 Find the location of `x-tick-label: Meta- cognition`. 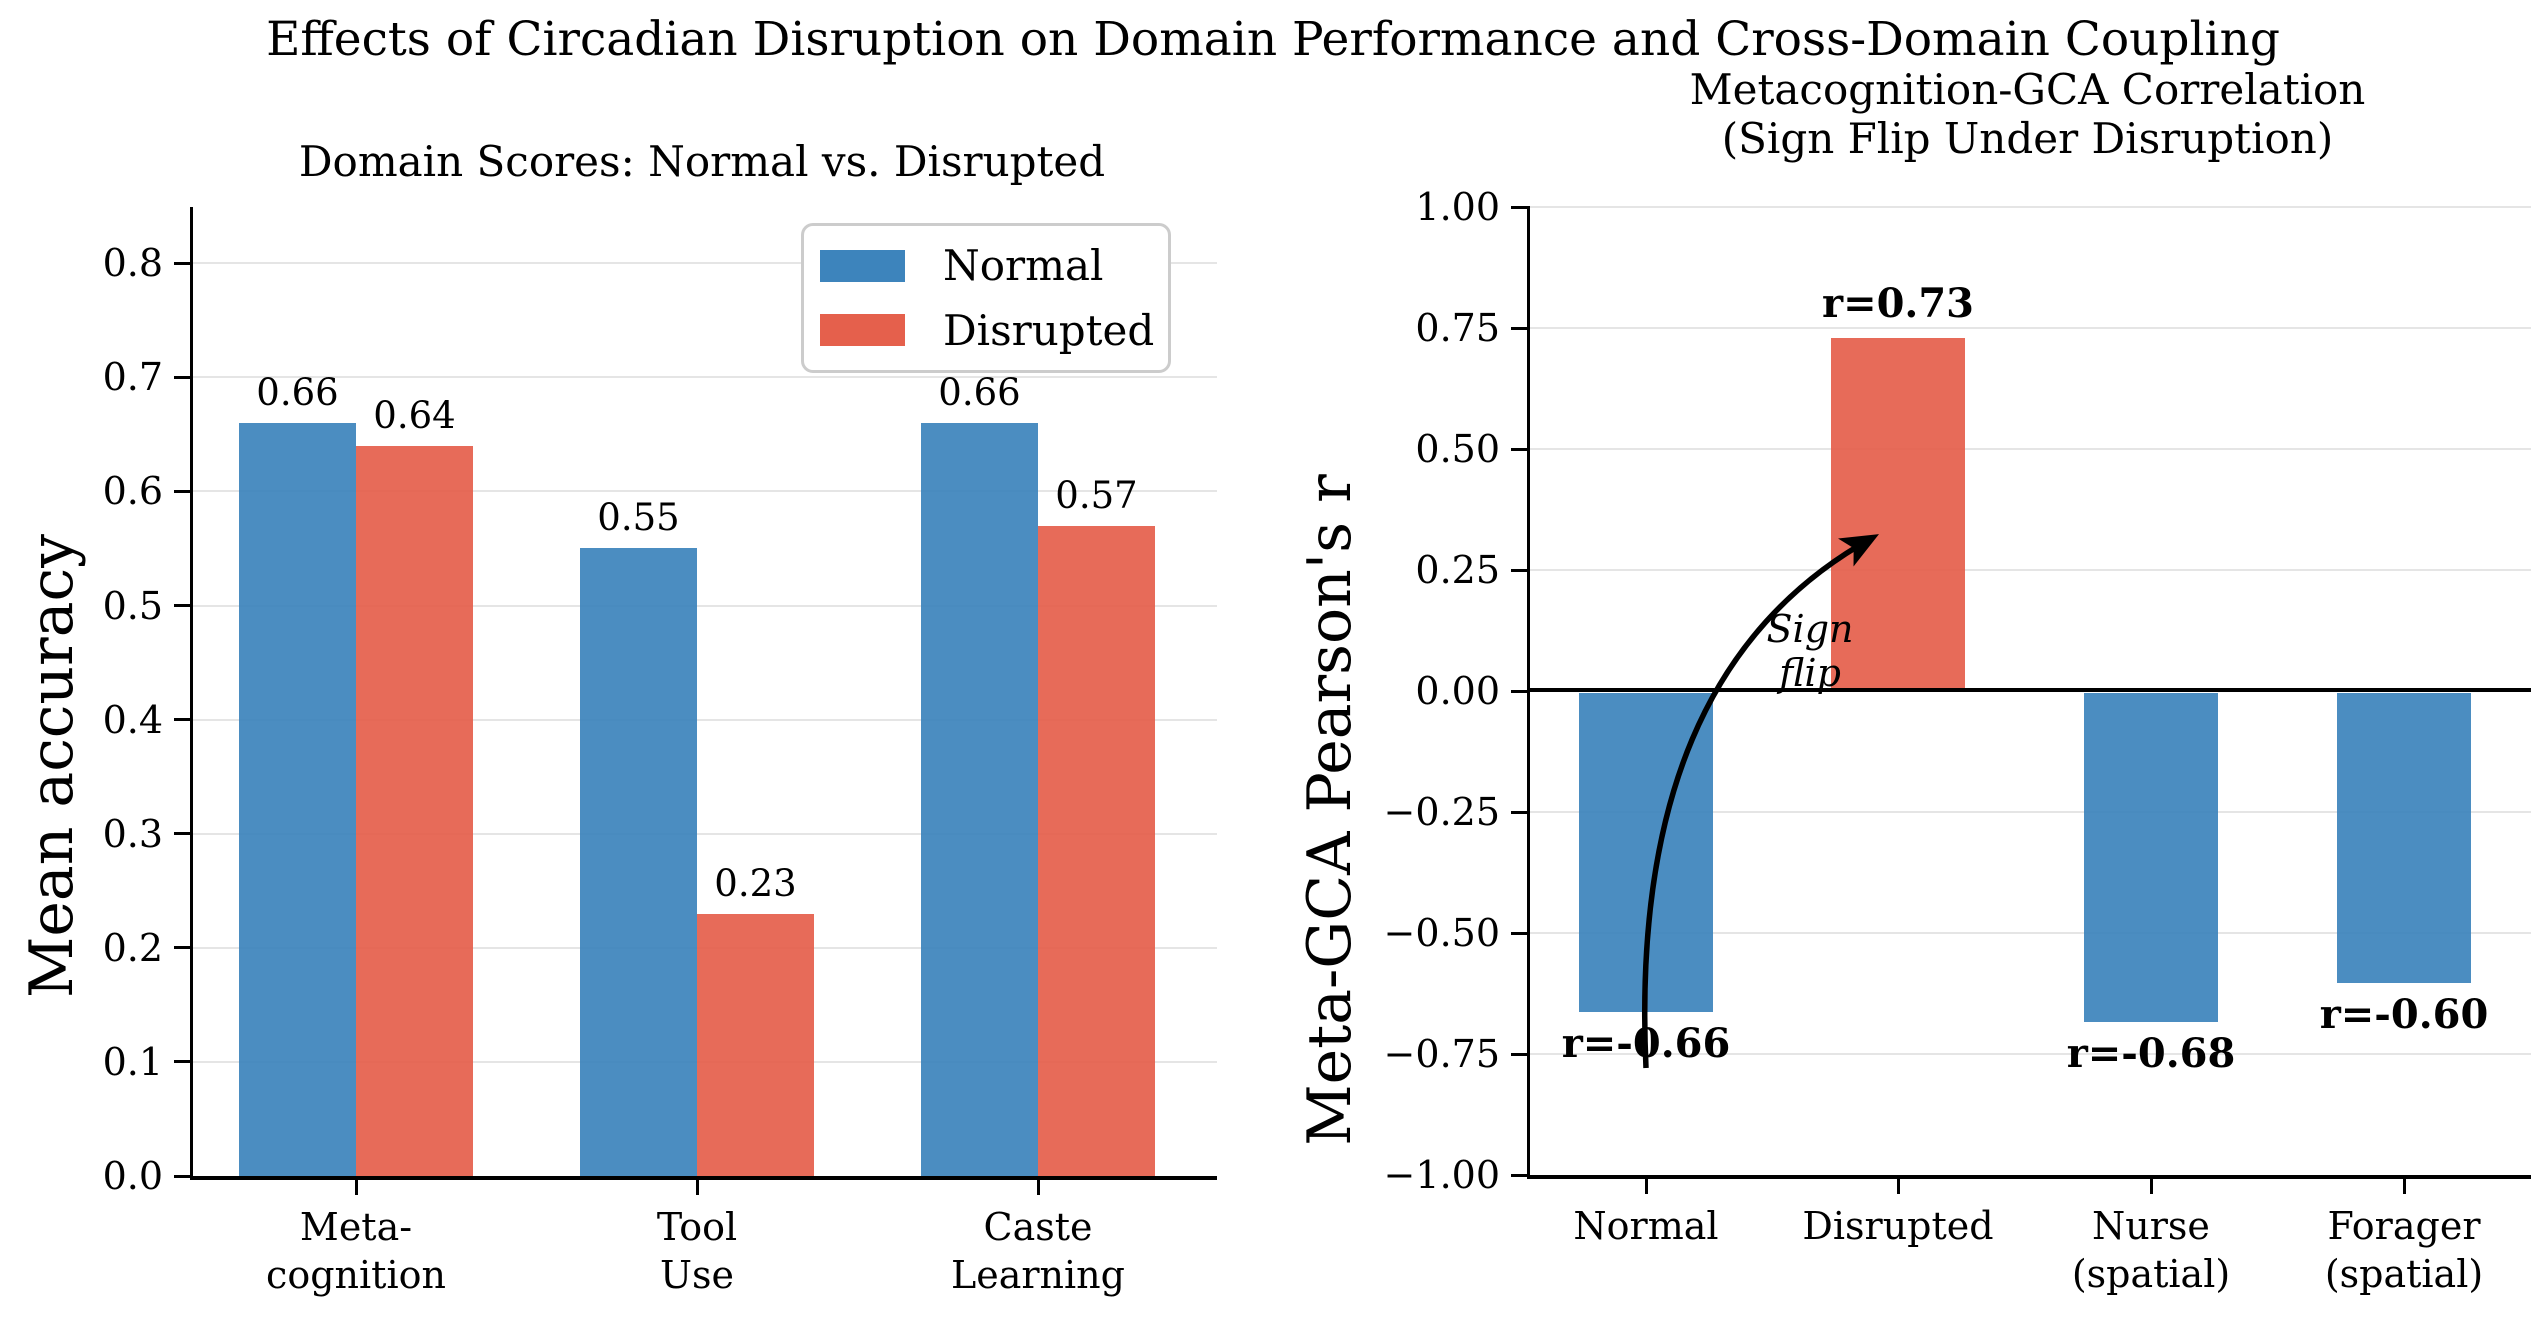

x-tick-label: Meta- cognition is located at coordinates (356, 1251).